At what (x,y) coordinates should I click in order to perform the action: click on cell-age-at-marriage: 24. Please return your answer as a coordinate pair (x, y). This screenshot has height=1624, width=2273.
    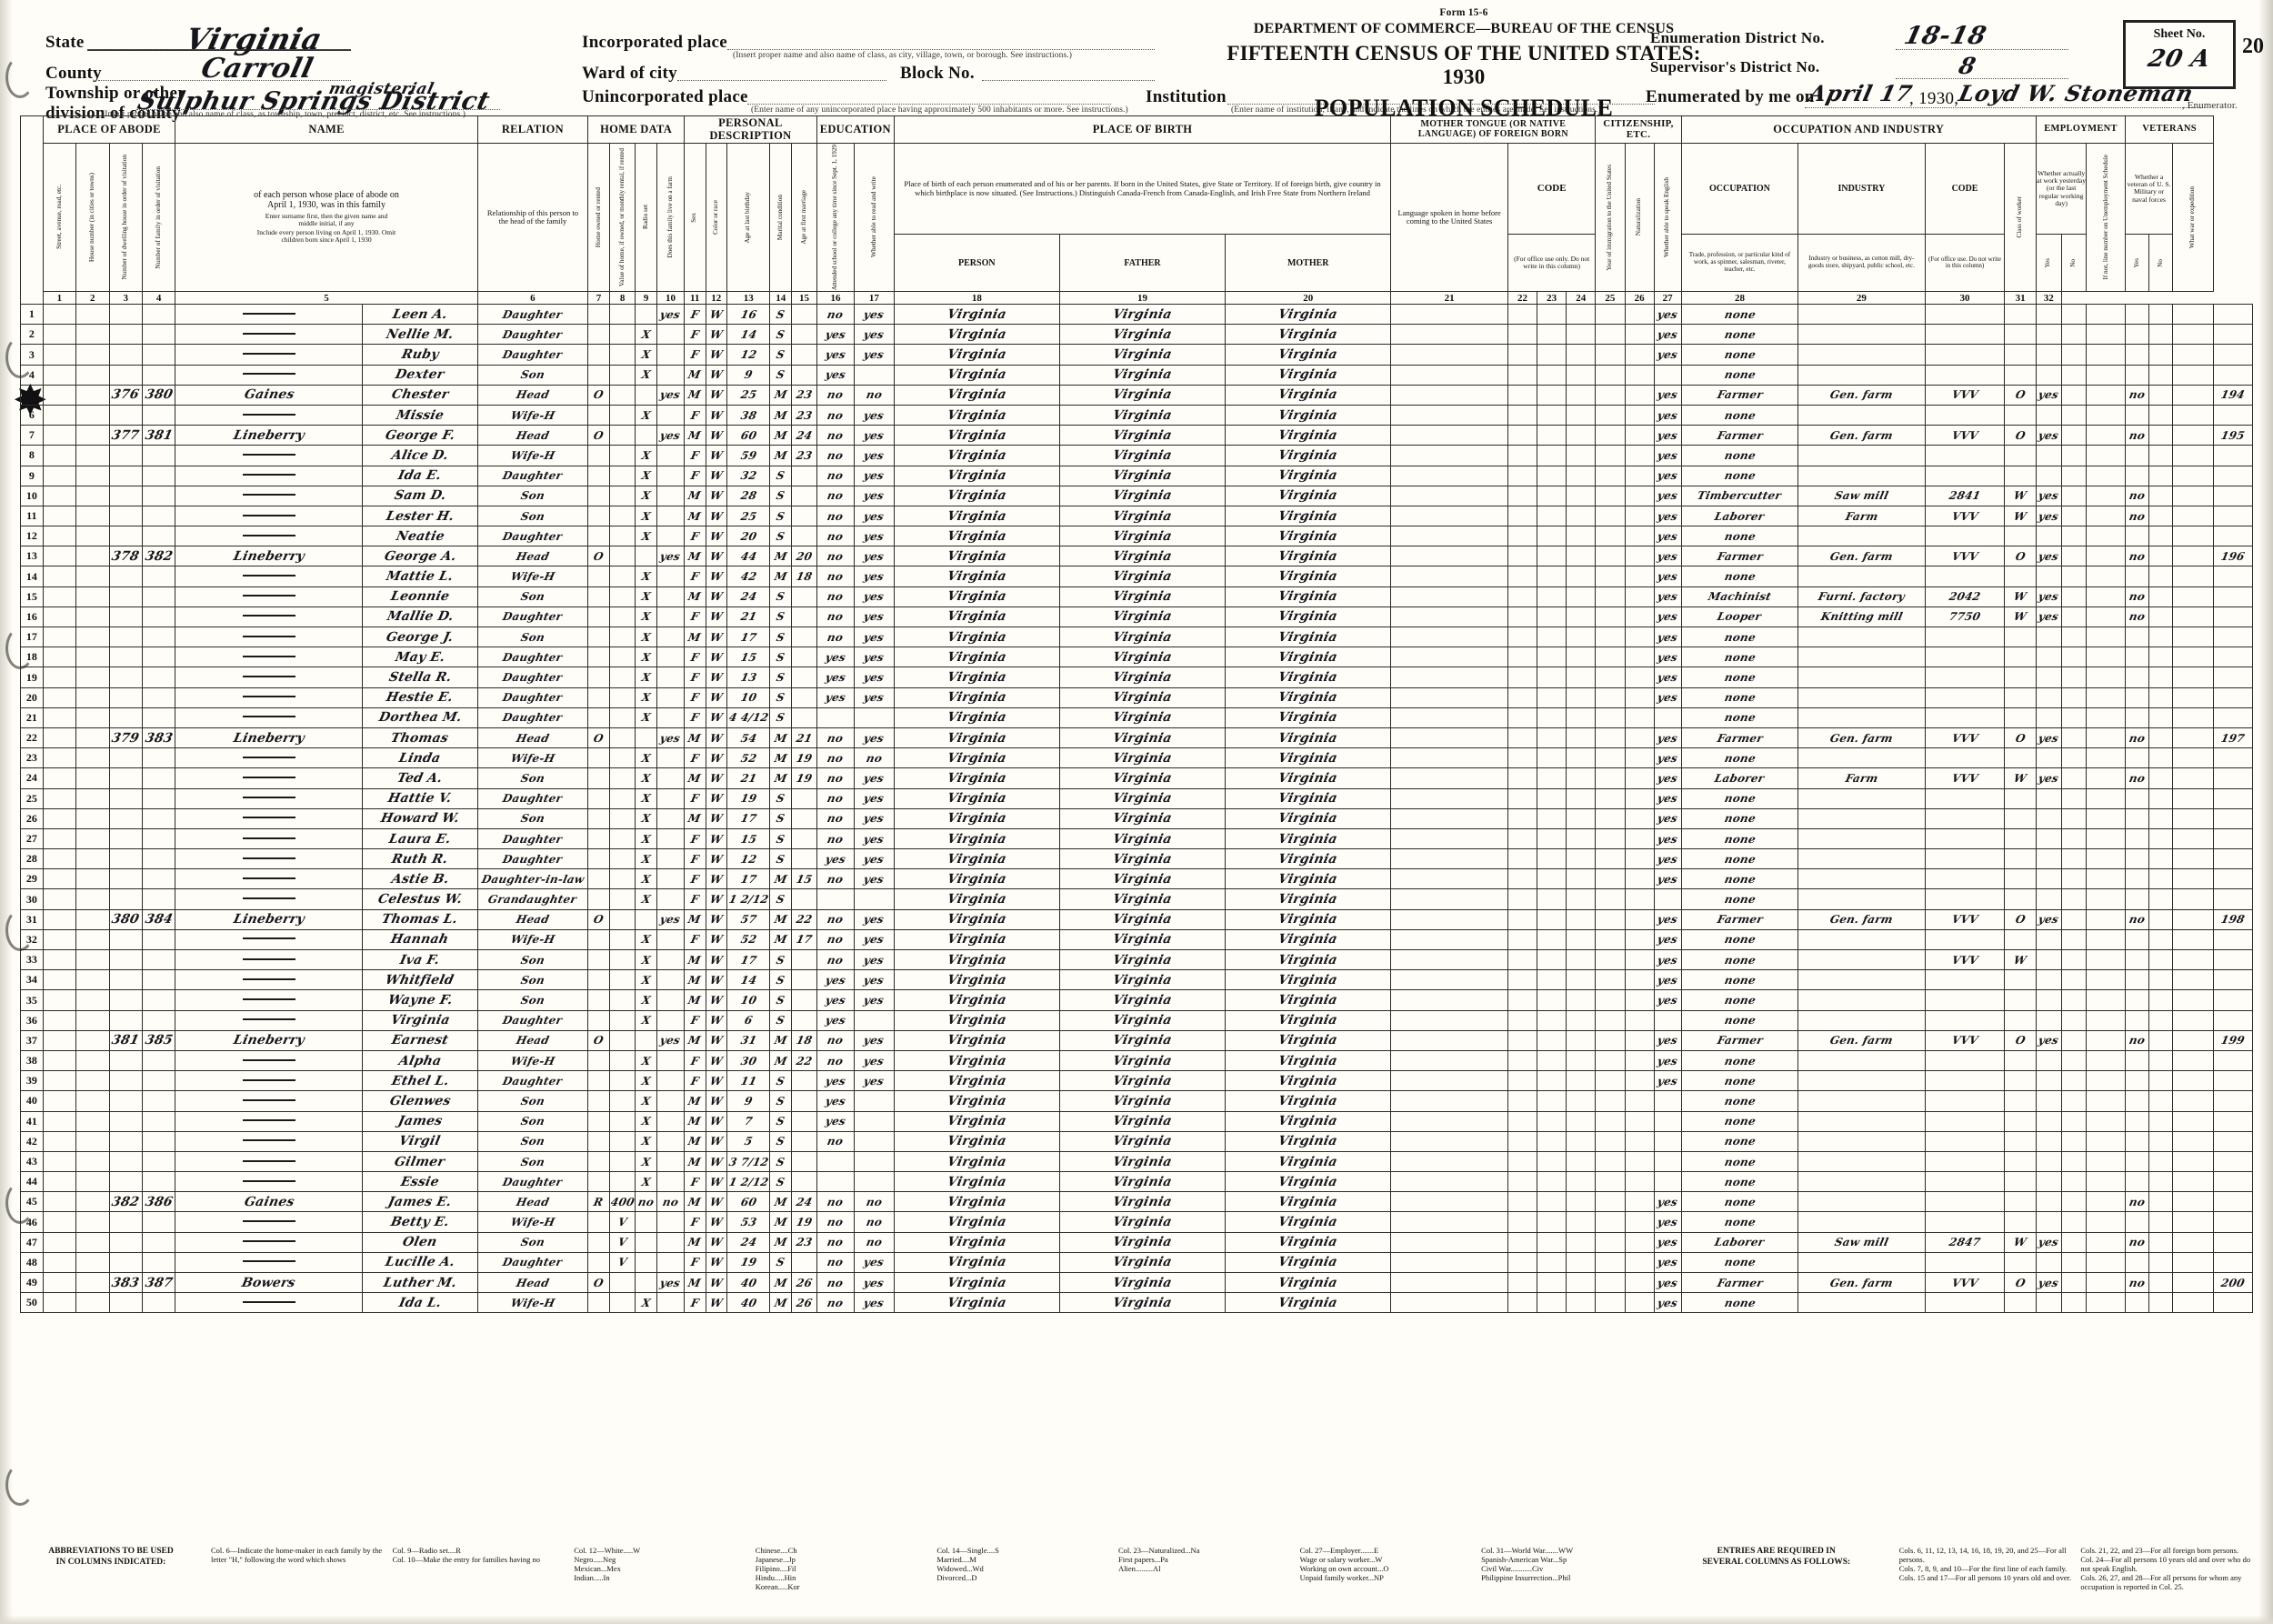
    Looking at the image, I should click on (804, 435).